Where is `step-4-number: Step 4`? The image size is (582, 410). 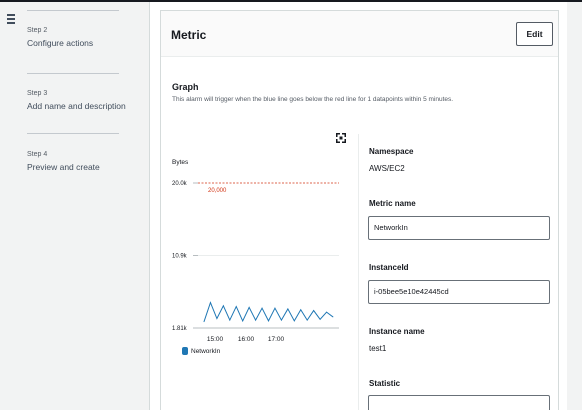 step-4-number: Step 4 is located at coordinates (37, 154).